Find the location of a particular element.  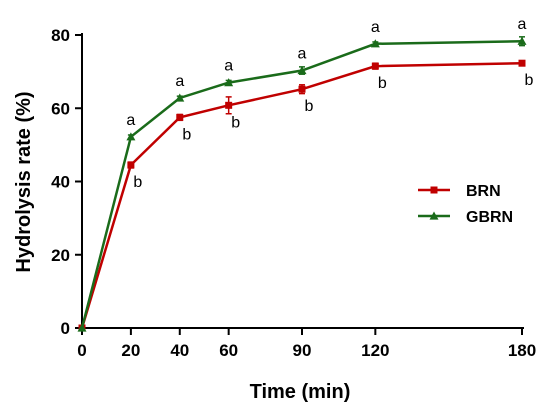

legend-label: BRN is located at coordinates (483, 191).